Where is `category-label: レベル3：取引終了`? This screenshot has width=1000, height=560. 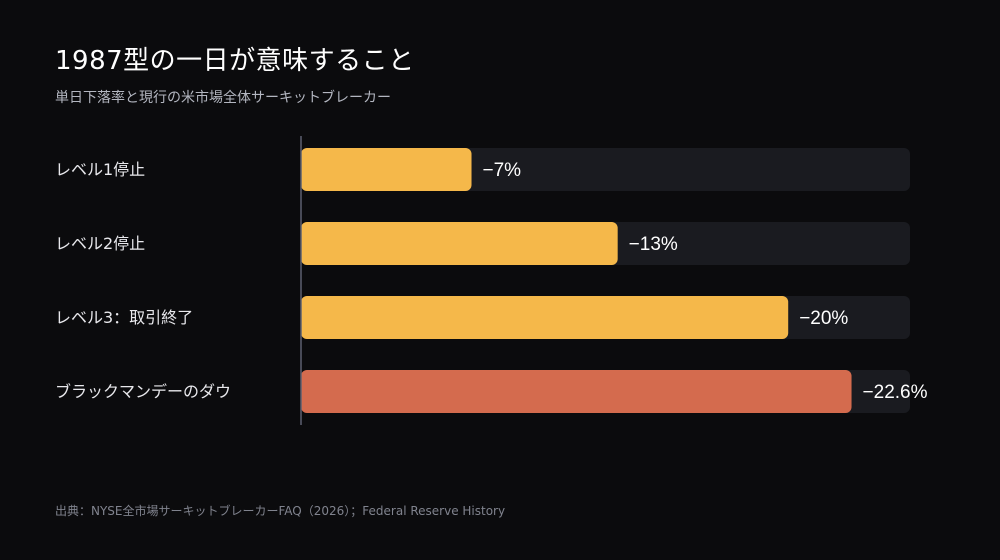 category-label: レベル3：取引終了 is located at coordinates (124, 317).